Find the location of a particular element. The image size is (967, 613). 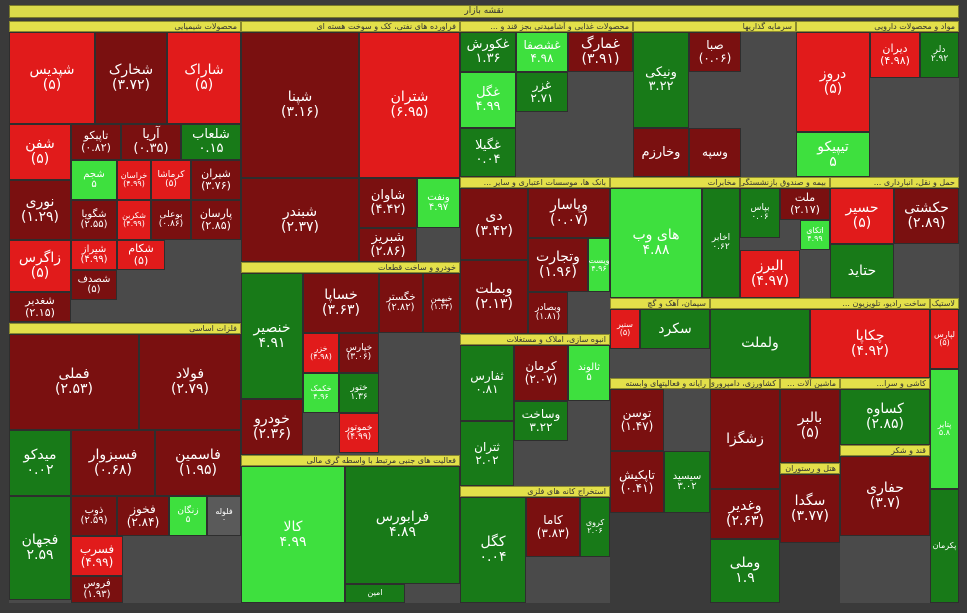

stock-tile: فملی (۲.۵۳) is located at coordinates (74, 382).